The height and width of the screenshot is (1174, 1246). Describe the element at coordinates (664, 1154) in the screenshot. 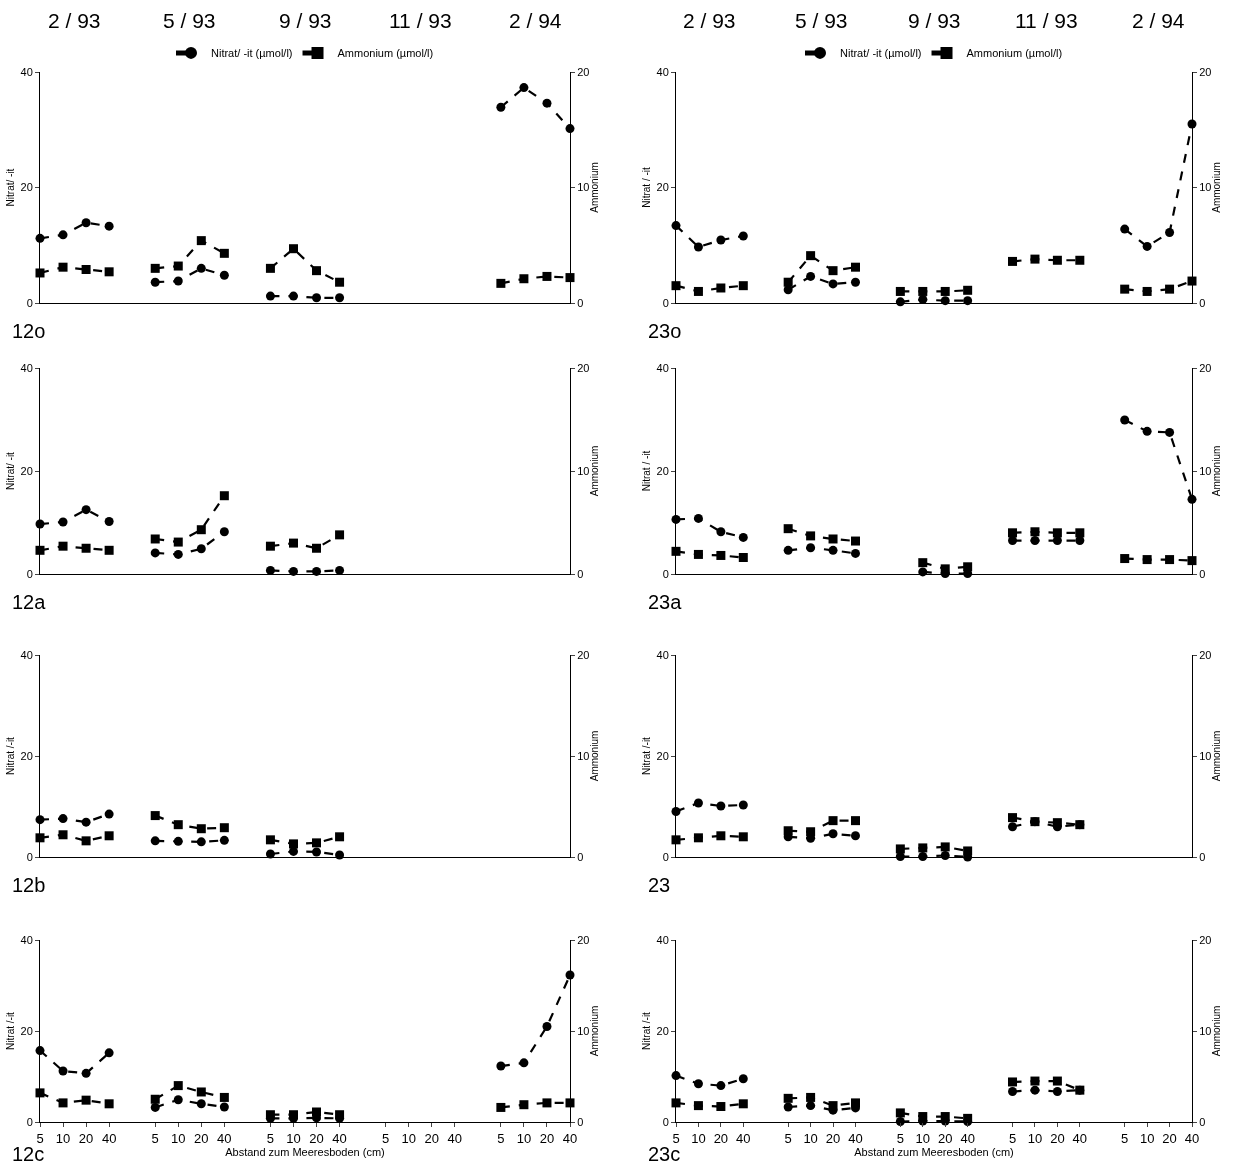

I see `text: 23c` at that location.